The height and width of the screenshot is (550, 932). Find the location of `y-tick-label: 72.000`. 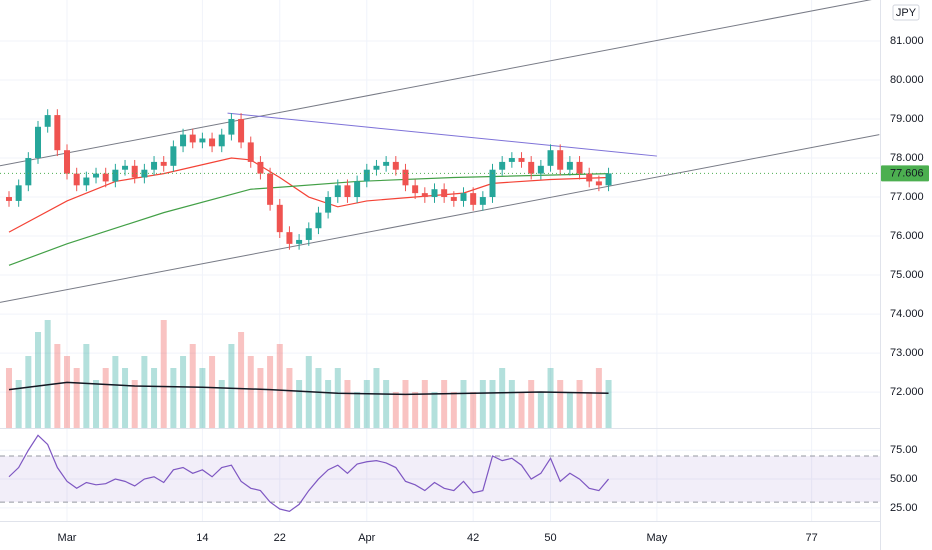

y-tick-label: 72.000 is located at coordinates (907, 392).